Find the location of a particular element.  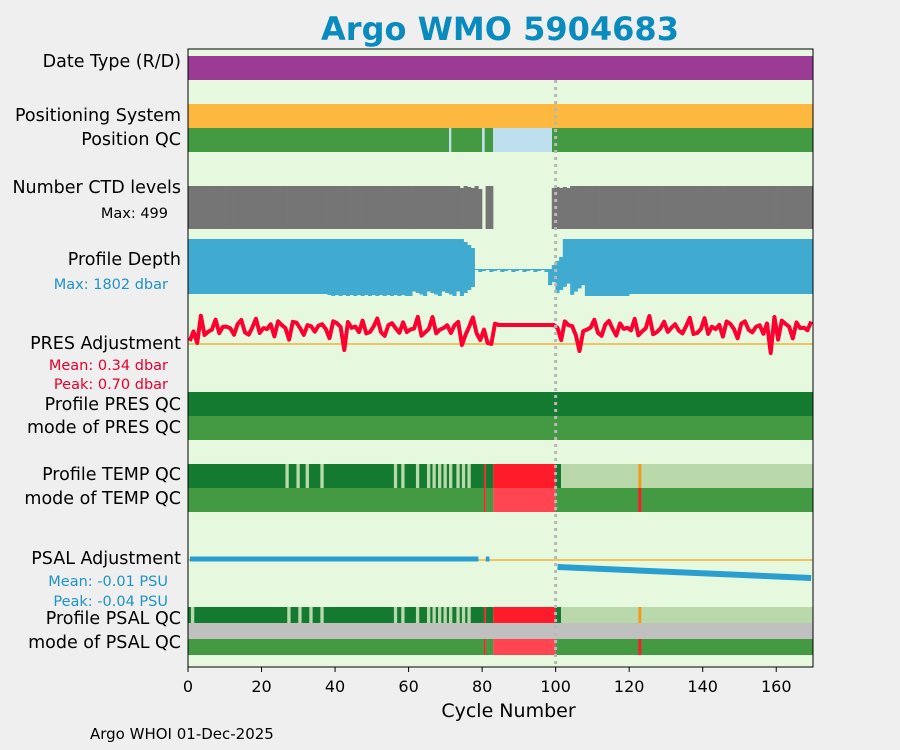

psal-qc-grey-band is located at coordinates (500, 631).